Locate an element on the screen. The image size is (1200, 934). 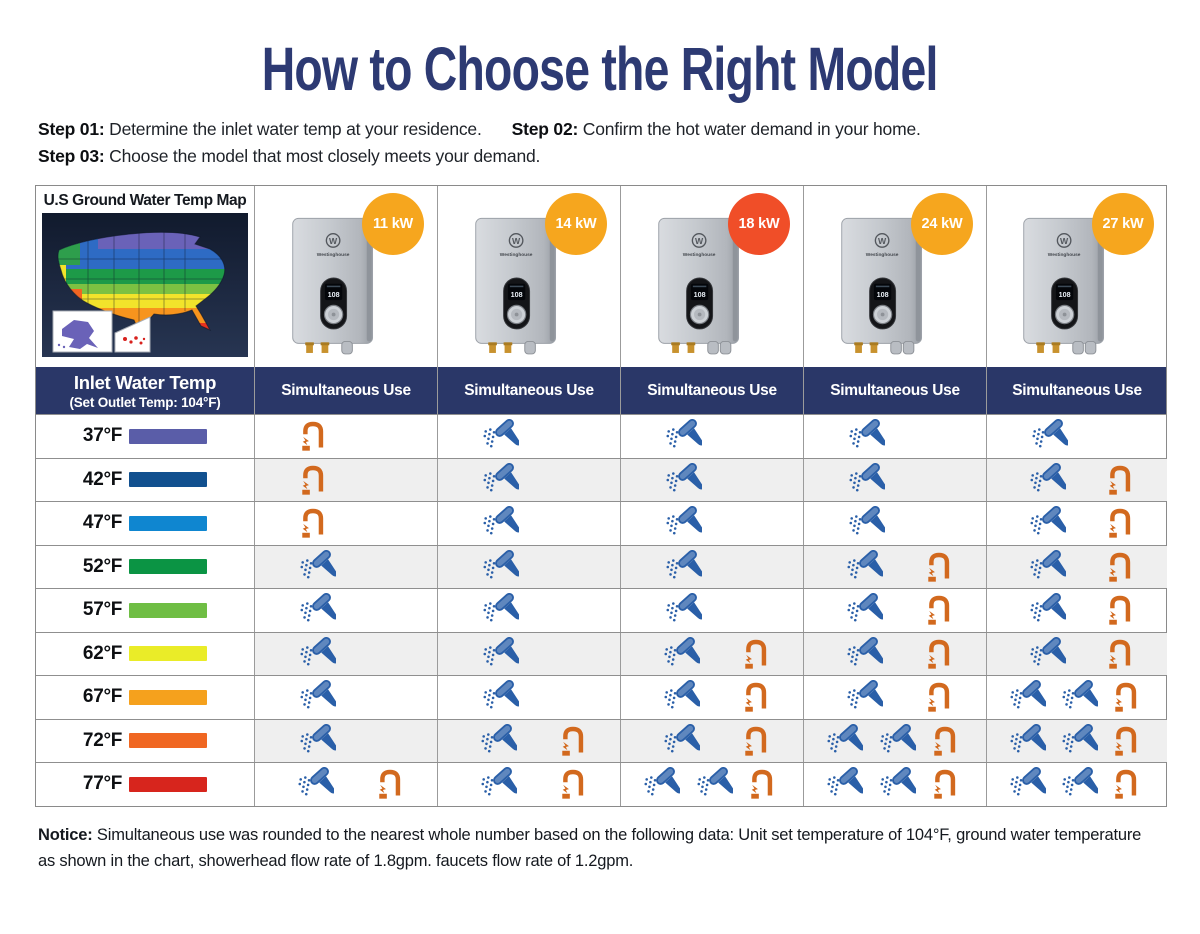
water-heater-24kw: W Westinghouse 108 is located at coordinates (885, 292).